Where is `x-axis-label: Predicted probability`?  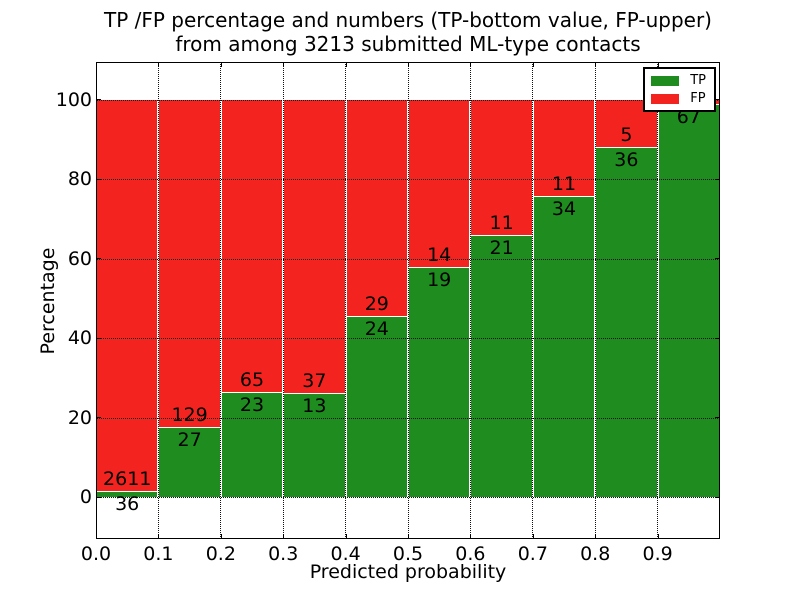
x-axis-label: Predicted probability is located at coordinates (408, 572).